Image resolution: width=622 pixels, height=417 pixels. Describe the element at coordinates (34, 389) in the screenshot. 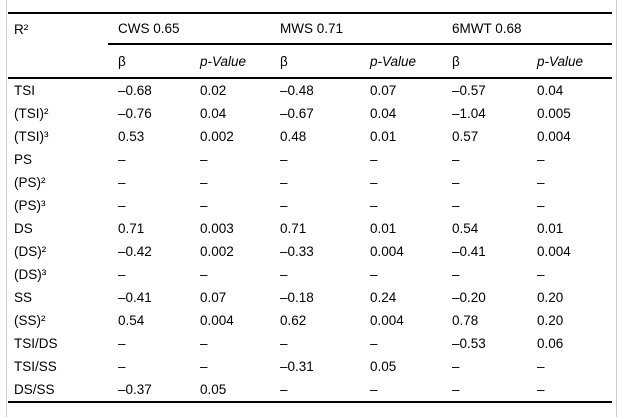

I see `row-label: DS/SS` at that location.